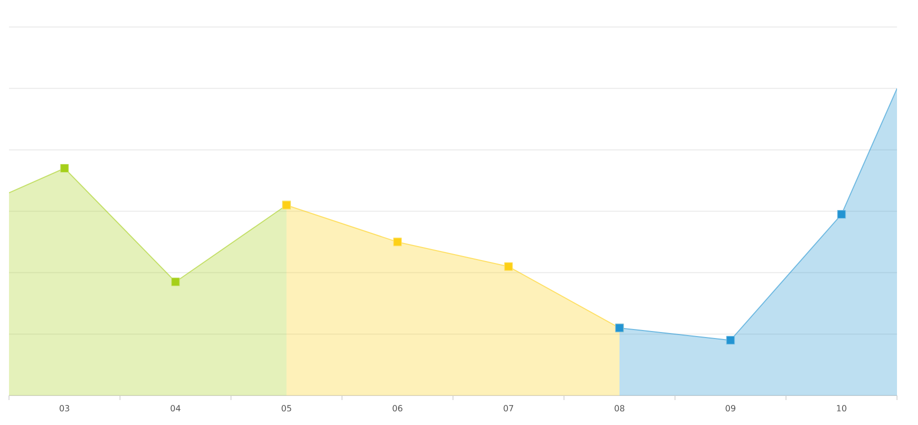 This screenshot has height=425, width=918. I want to click on x-tick-label: 08, so click(619, 408).